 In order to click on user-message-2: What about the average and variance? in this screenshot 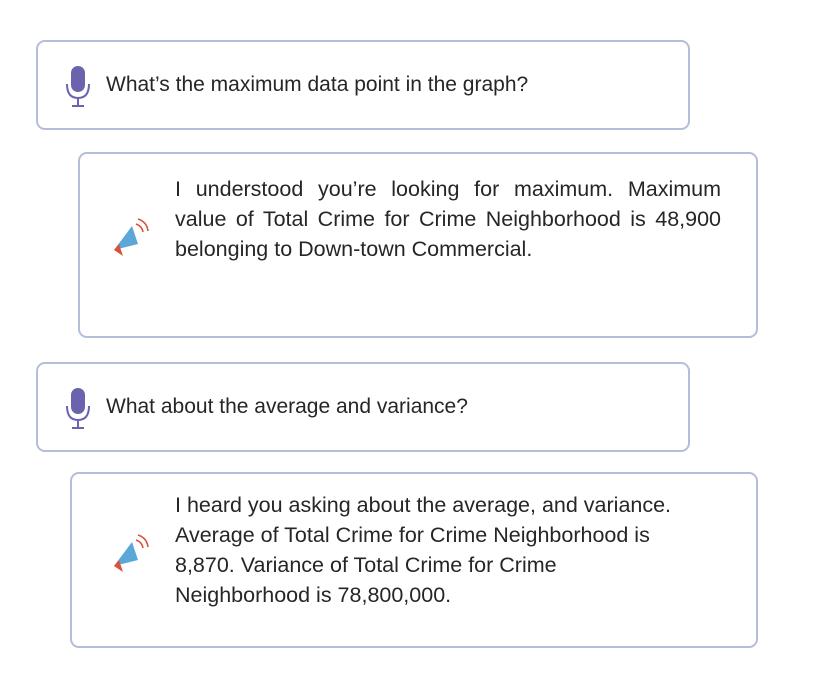, I will do `click(363, 407)`.